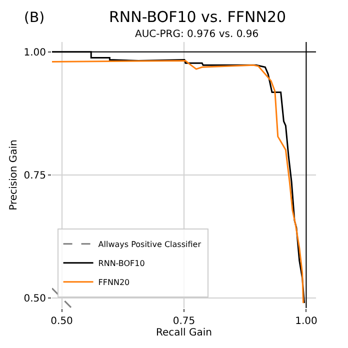 The image size is (348, 348). I want to click on y-tick-label: 0.75, so click(35, 176).